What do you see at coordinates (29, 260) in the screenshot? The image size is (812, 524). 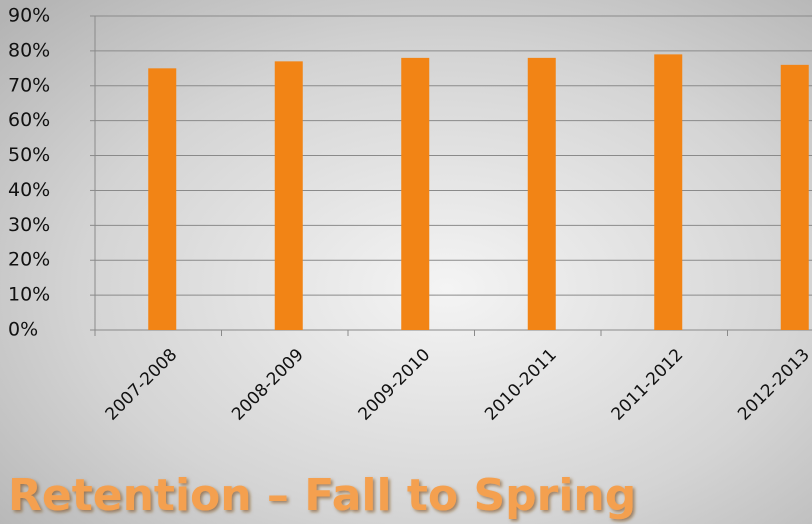 I see `y-tick-label: 20%` at bounding box center [29, 260].